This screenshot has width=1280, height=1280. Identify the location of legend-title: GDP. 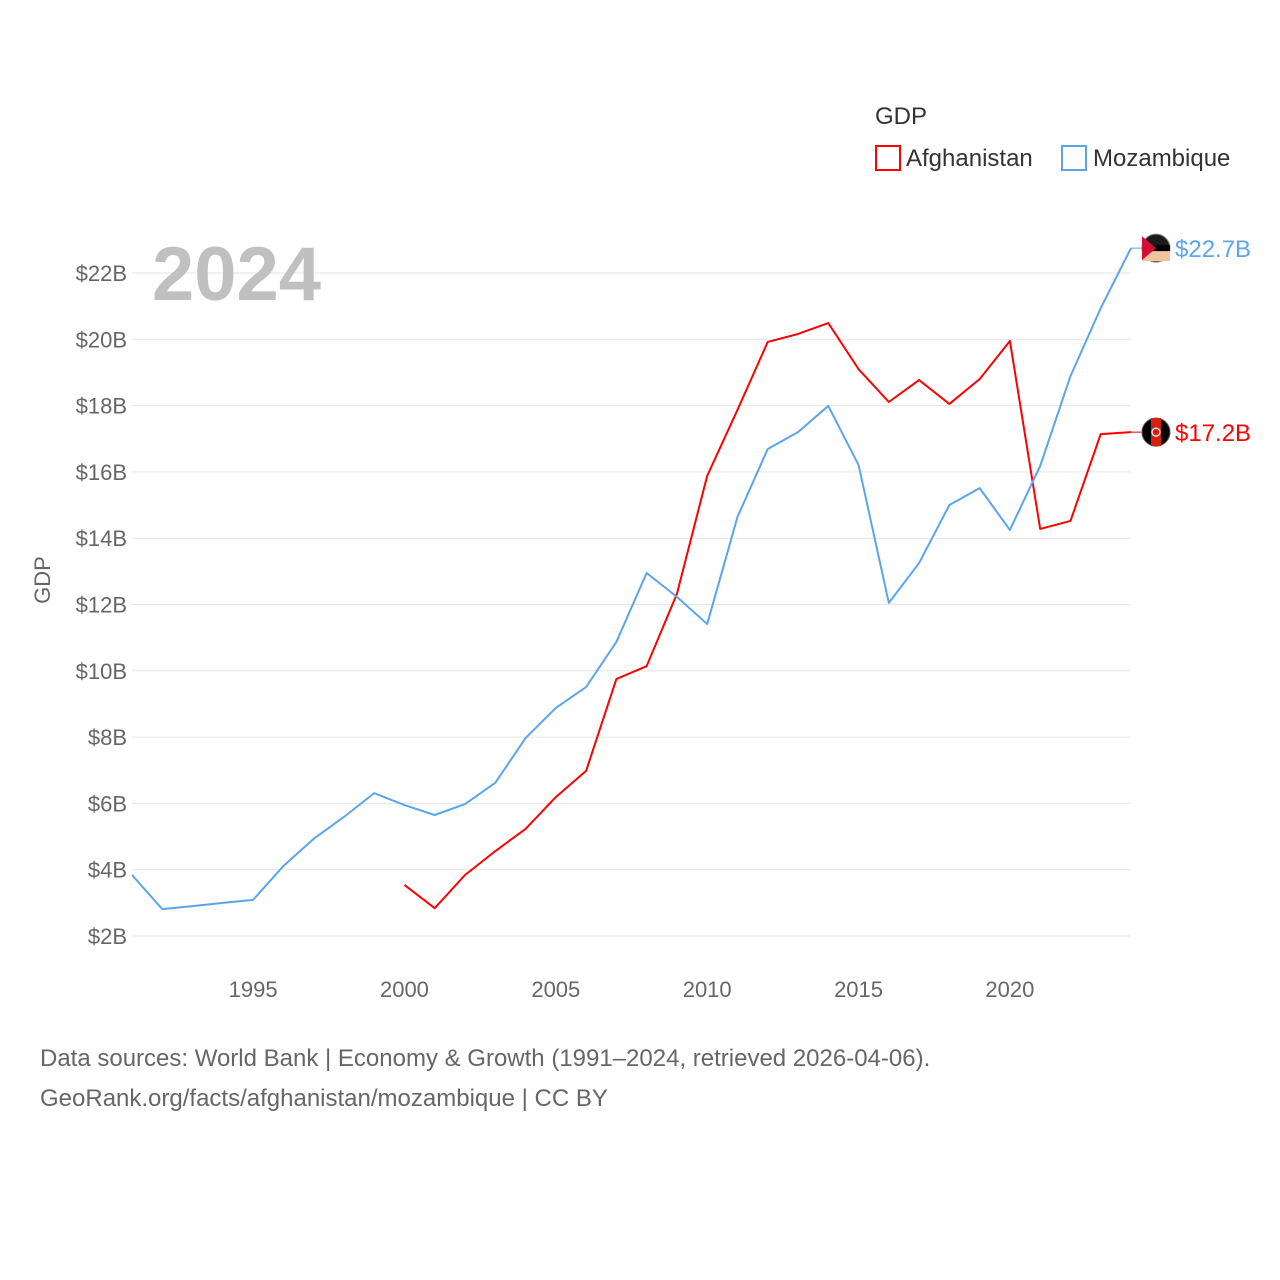
(901, 116).